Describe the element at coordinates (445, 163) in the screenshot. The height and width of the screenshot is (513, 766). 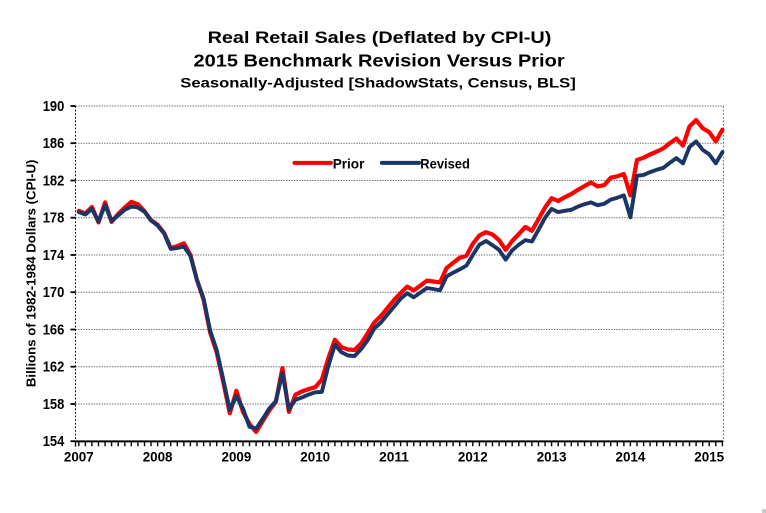
I see `svg-text: Revised` at that location.